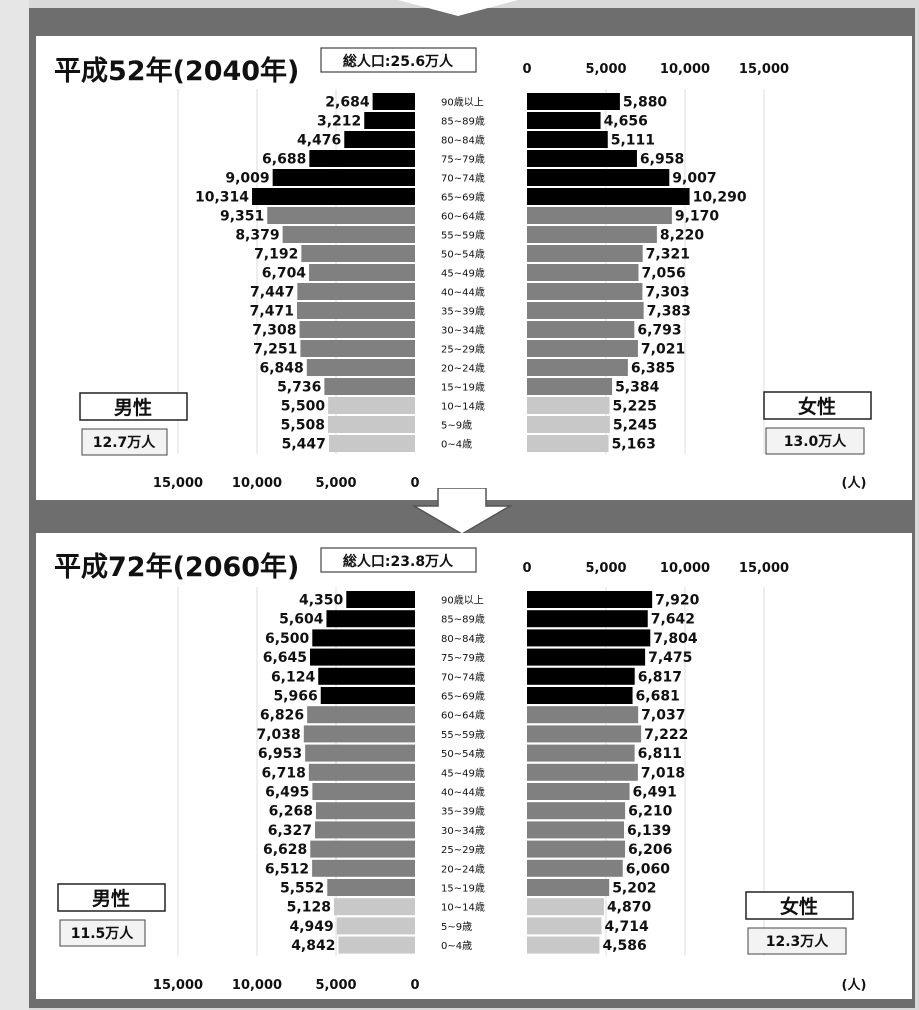  Describe the element at coordinates (257, 483) in the screenshot. I see `male-axis-tick-label: 10,000` at that location.